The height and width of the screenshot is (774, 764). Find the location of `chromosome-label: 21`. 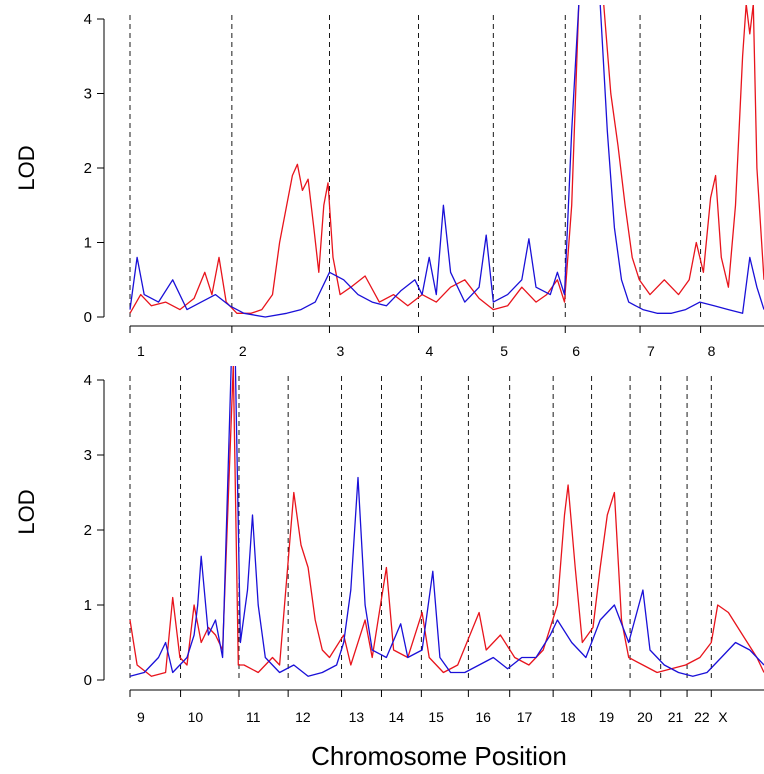

chromosome-label: 21 is located at coordinates (676, 717).